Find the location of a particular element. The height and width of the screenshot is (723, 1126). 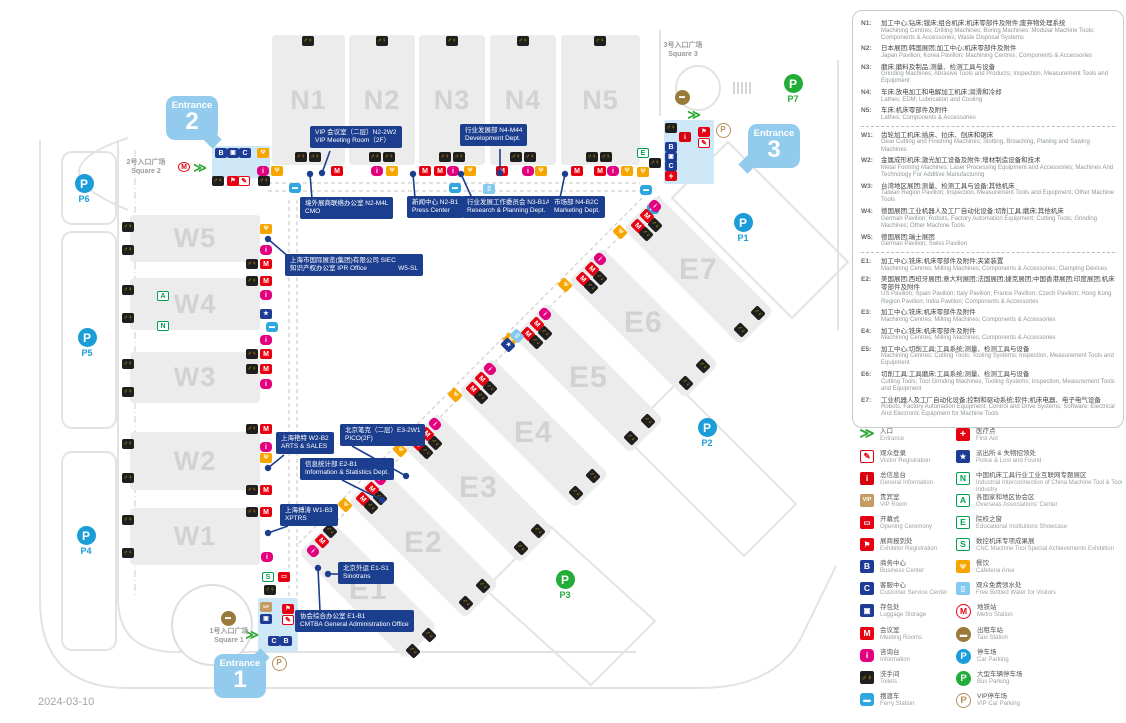

icon-legend-text: 洗手间 Toilets is located at coordinates (920, 678).